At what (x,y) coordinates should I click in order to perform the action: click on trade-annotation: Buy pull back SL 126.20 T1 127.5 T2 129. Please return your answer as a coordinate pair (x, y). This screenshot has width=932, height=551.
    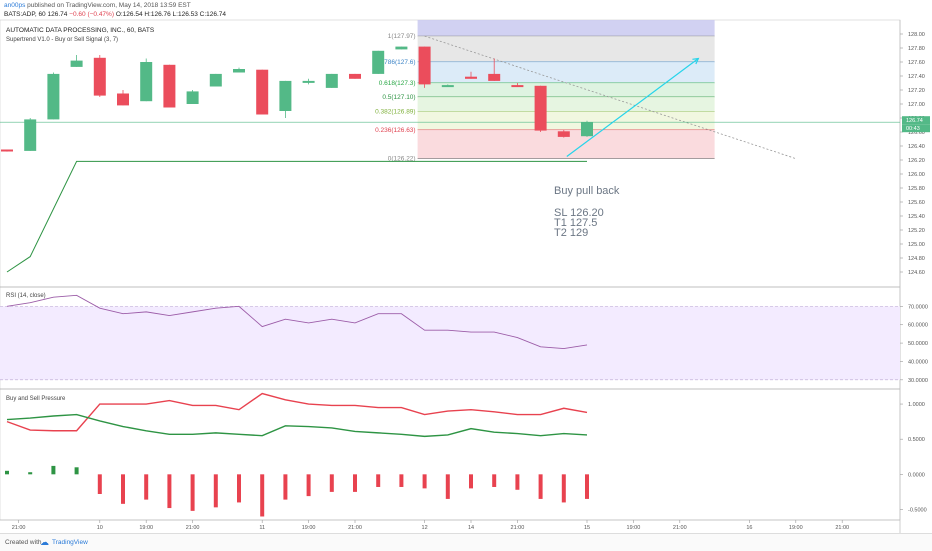
    Looking at the image, I should click on (587, 212).